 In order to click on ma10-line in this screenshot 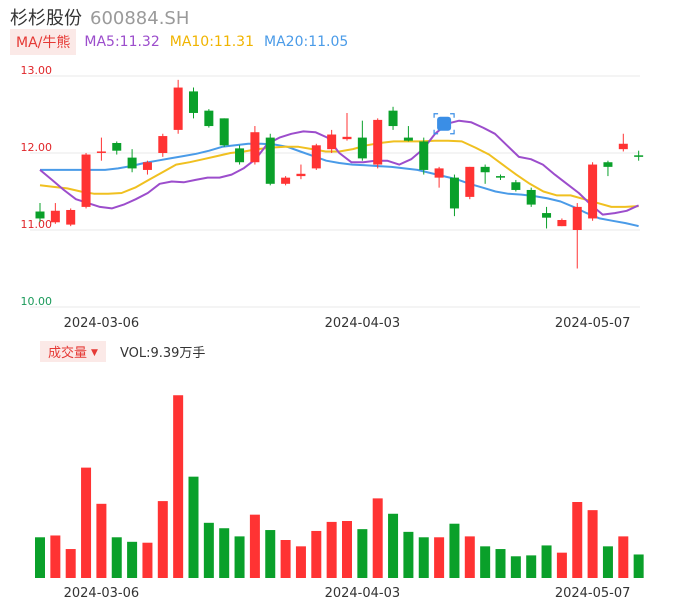, I will do `click(339, 173)`.